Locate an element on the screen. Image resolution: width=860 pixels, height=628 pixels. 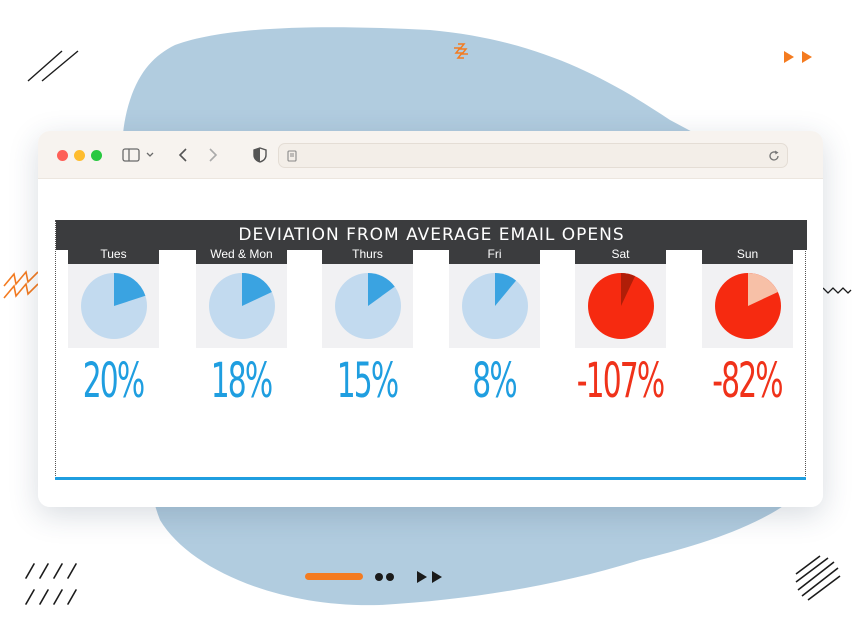
page-icon is located at coordinates (292, 156).